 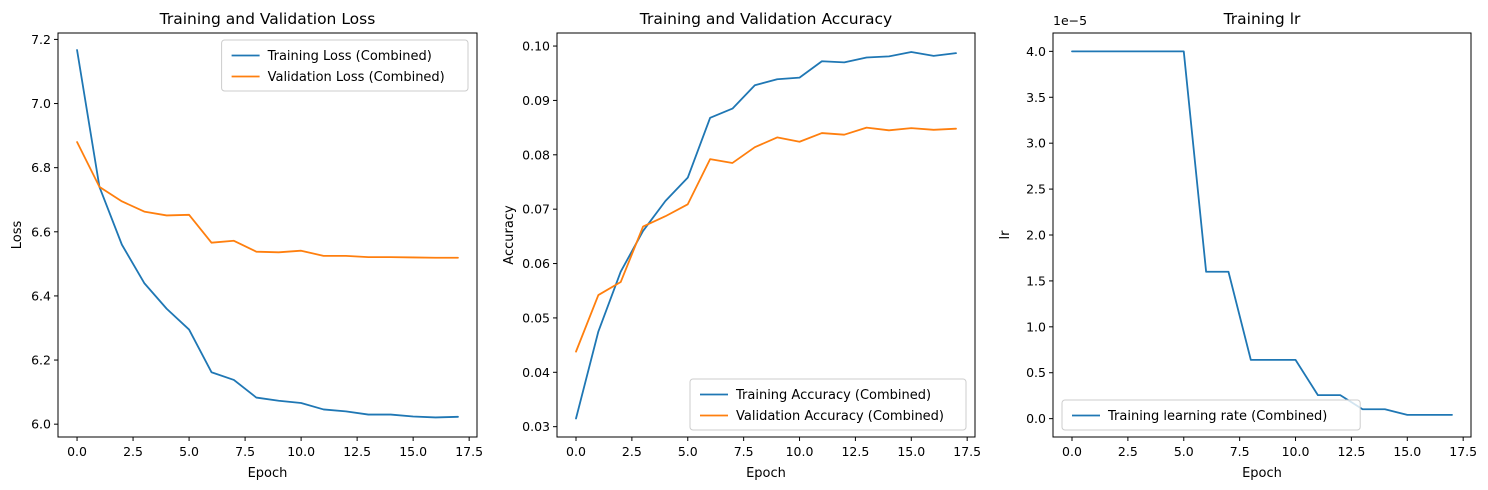 What do you see at coordinates (41, 103) in the screenshot?
I see `y-tick-label: 7.0` at bounding box center [41, 103].